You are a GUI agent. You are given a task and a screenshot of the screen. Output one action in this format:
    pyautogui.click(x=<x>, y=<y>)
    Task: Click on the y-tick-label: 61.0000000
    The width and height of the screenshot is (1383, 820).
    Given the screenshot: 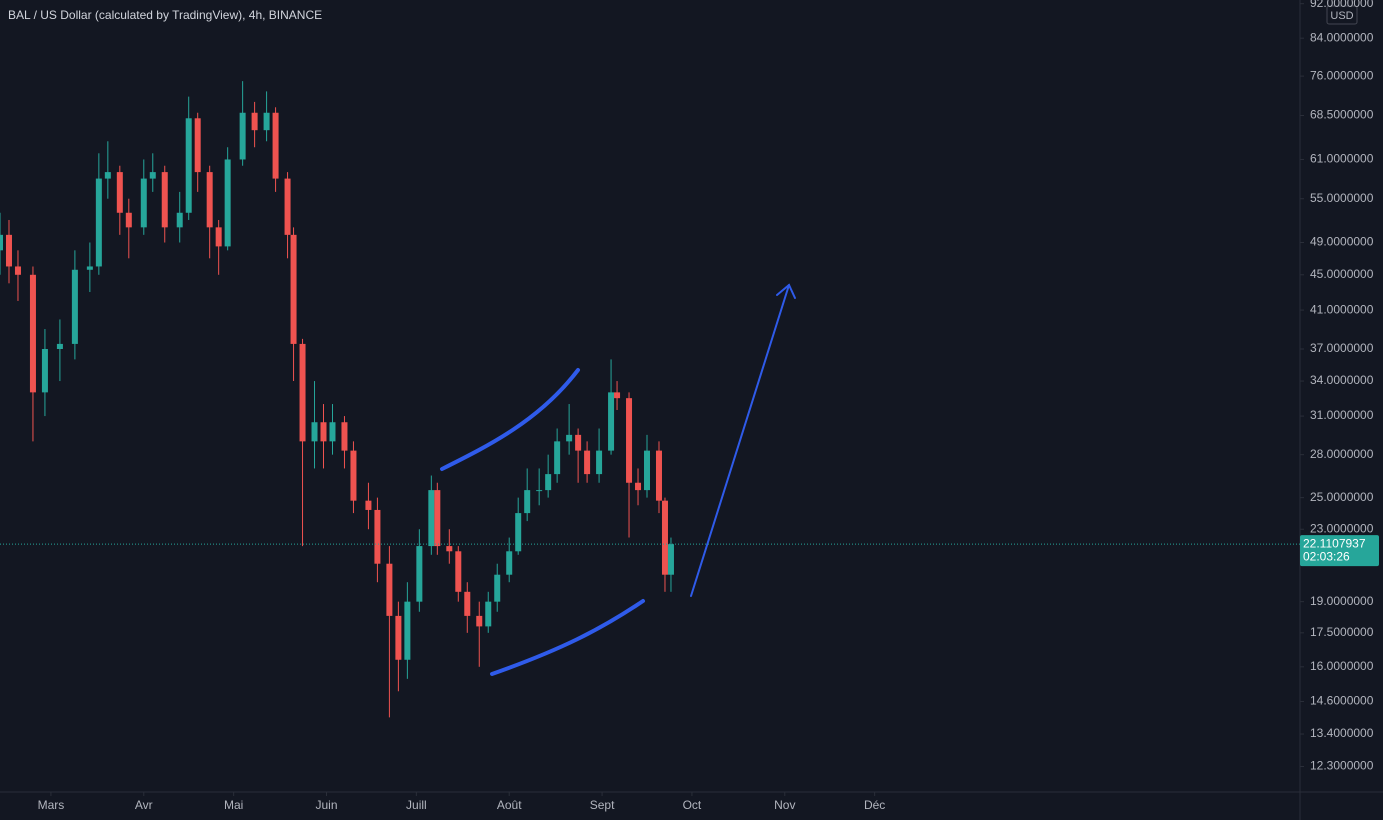 What is the action you would take?
    pyautogui.click(x=1342, y=159)
    